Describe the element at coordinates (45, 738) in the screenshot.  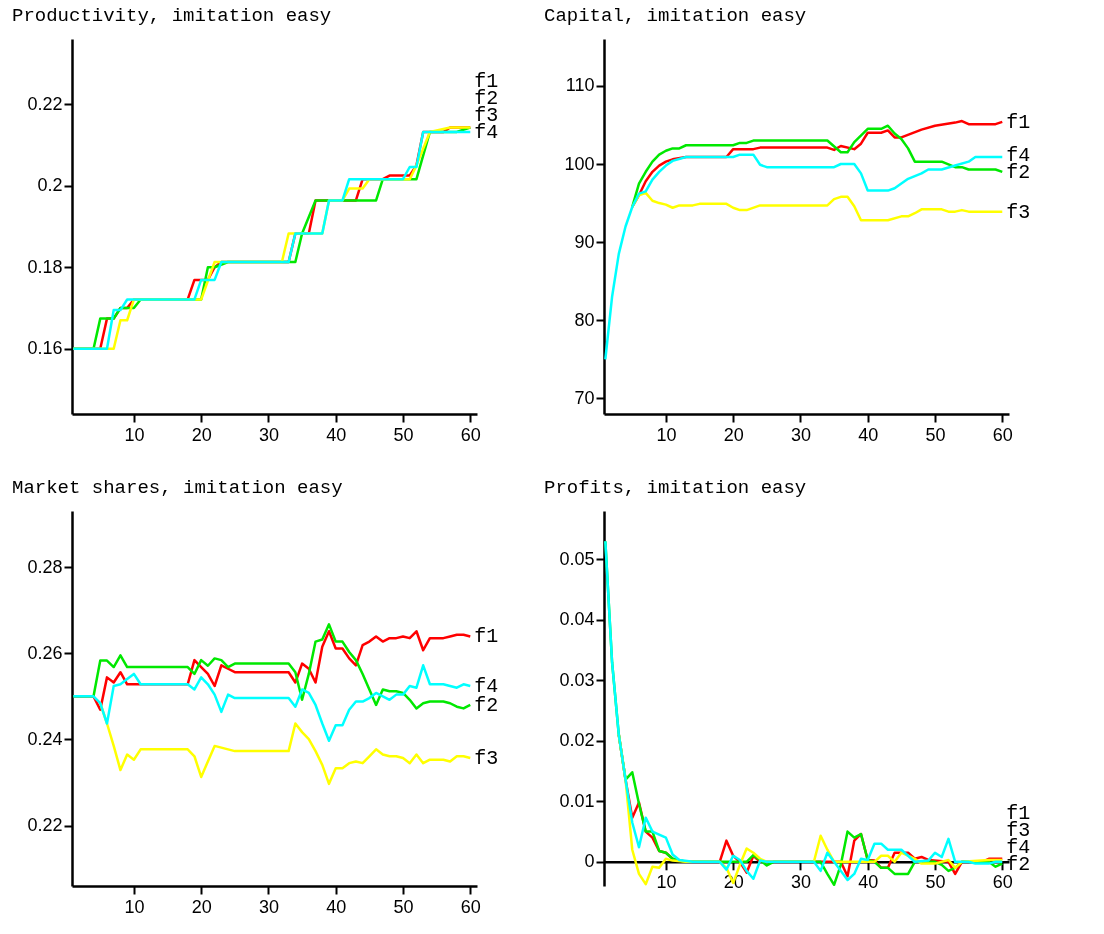
I see `y-tick-label: 0.24` at that location.